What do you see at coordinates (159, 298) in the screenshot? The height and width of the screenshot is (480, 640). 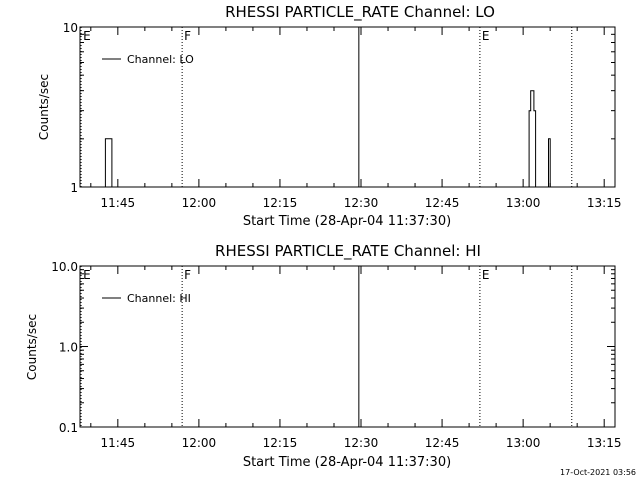 I see `legend-label: Channel: HI` at bounding box center [159, 298].